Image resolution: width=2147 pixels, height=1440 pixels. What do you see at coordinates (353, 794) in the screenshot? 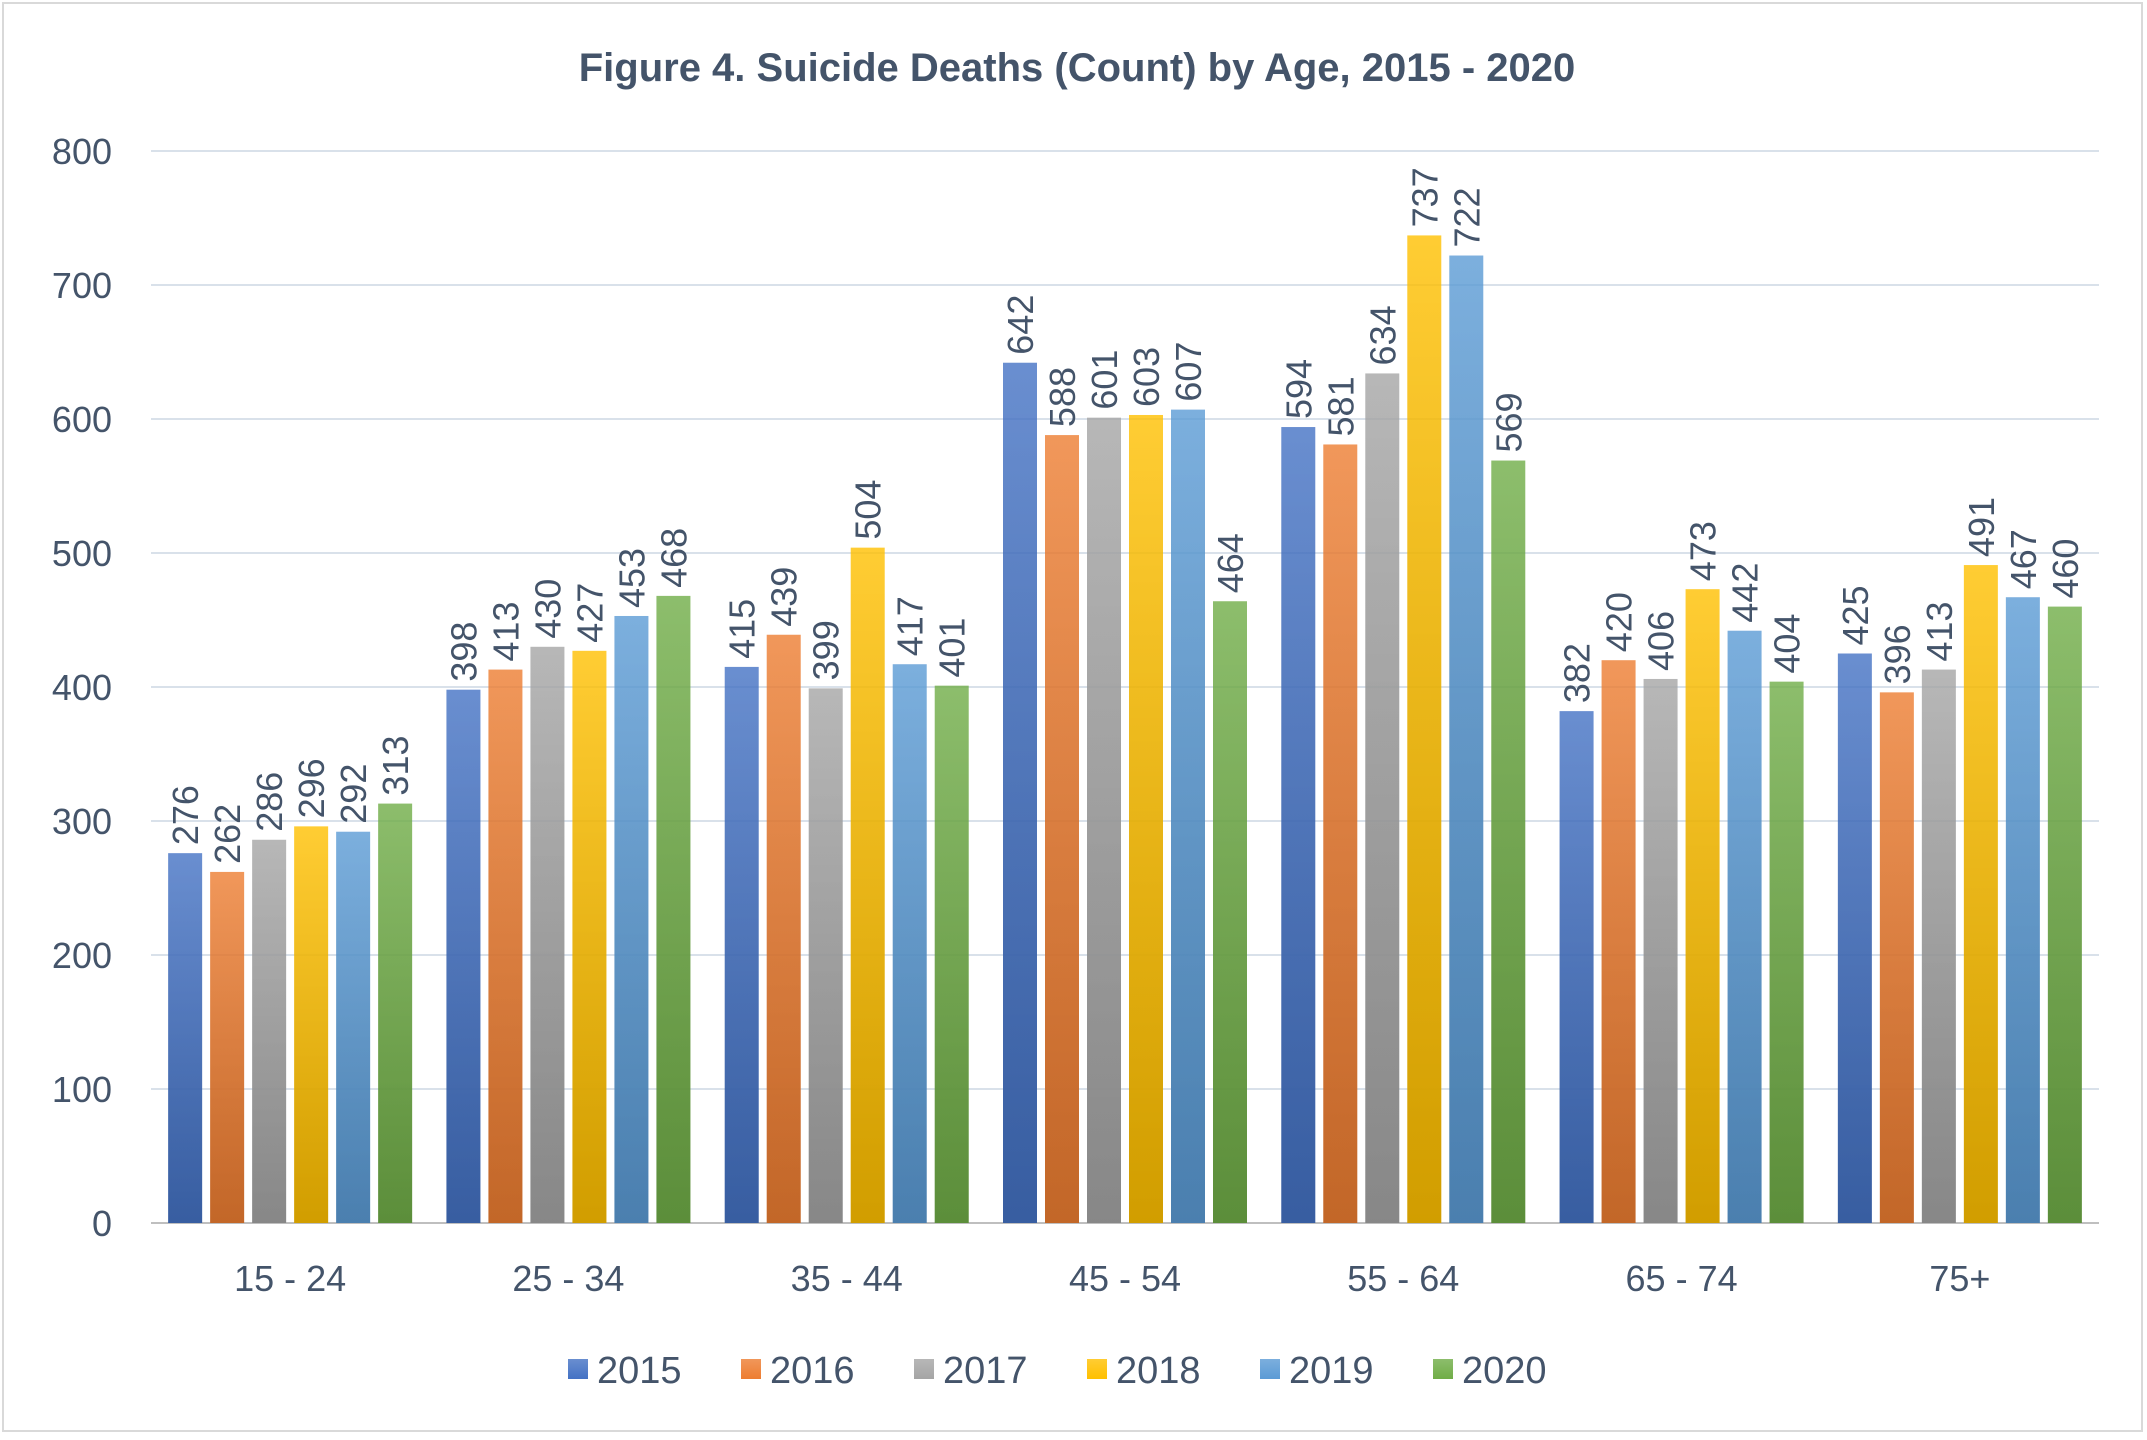
I see `data-label: 292` at bounding box center [353, 794].